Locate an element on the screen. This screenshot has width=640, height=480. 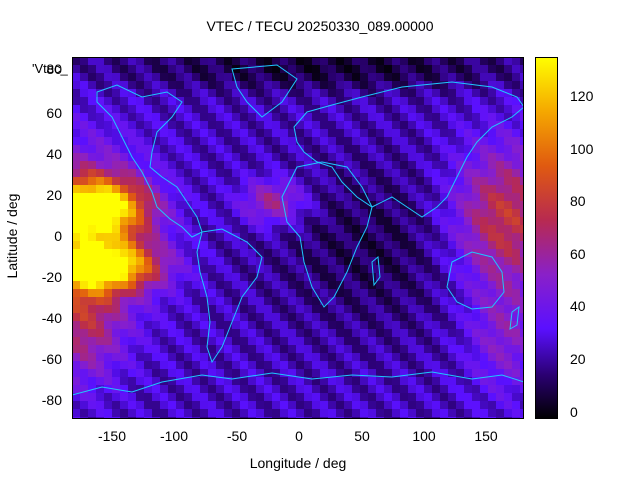
coastline-south-america is located at coordinates (229, 296).